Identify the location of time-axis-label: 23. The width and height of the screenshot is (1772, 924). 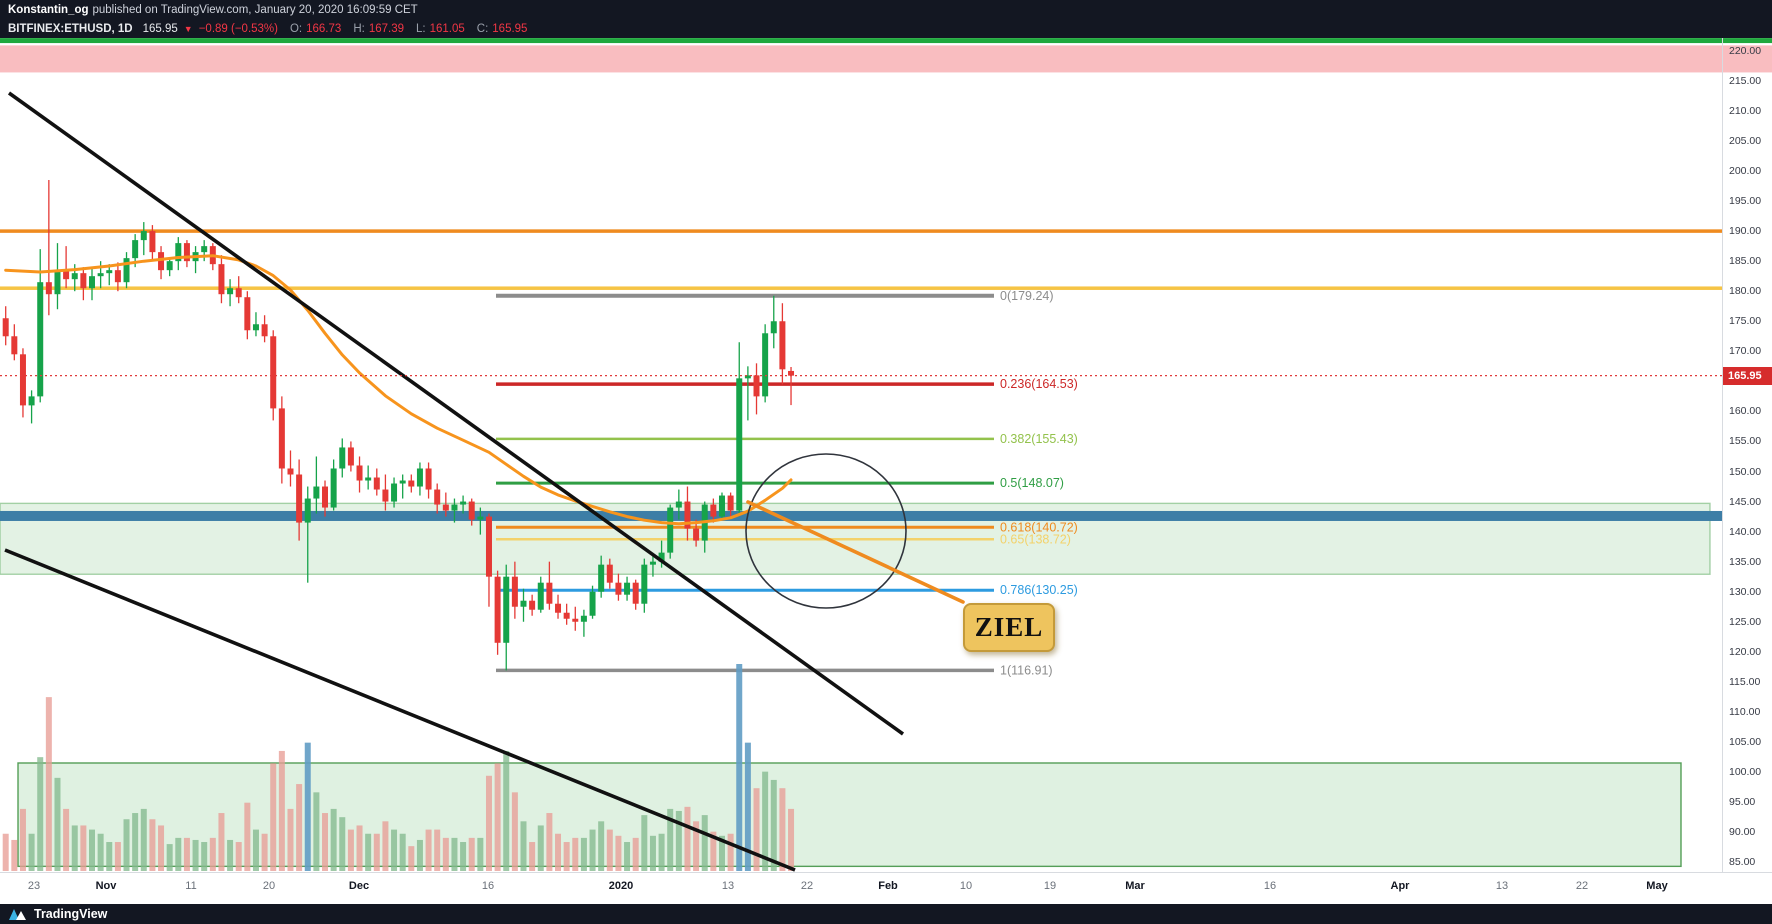
(34, 886).